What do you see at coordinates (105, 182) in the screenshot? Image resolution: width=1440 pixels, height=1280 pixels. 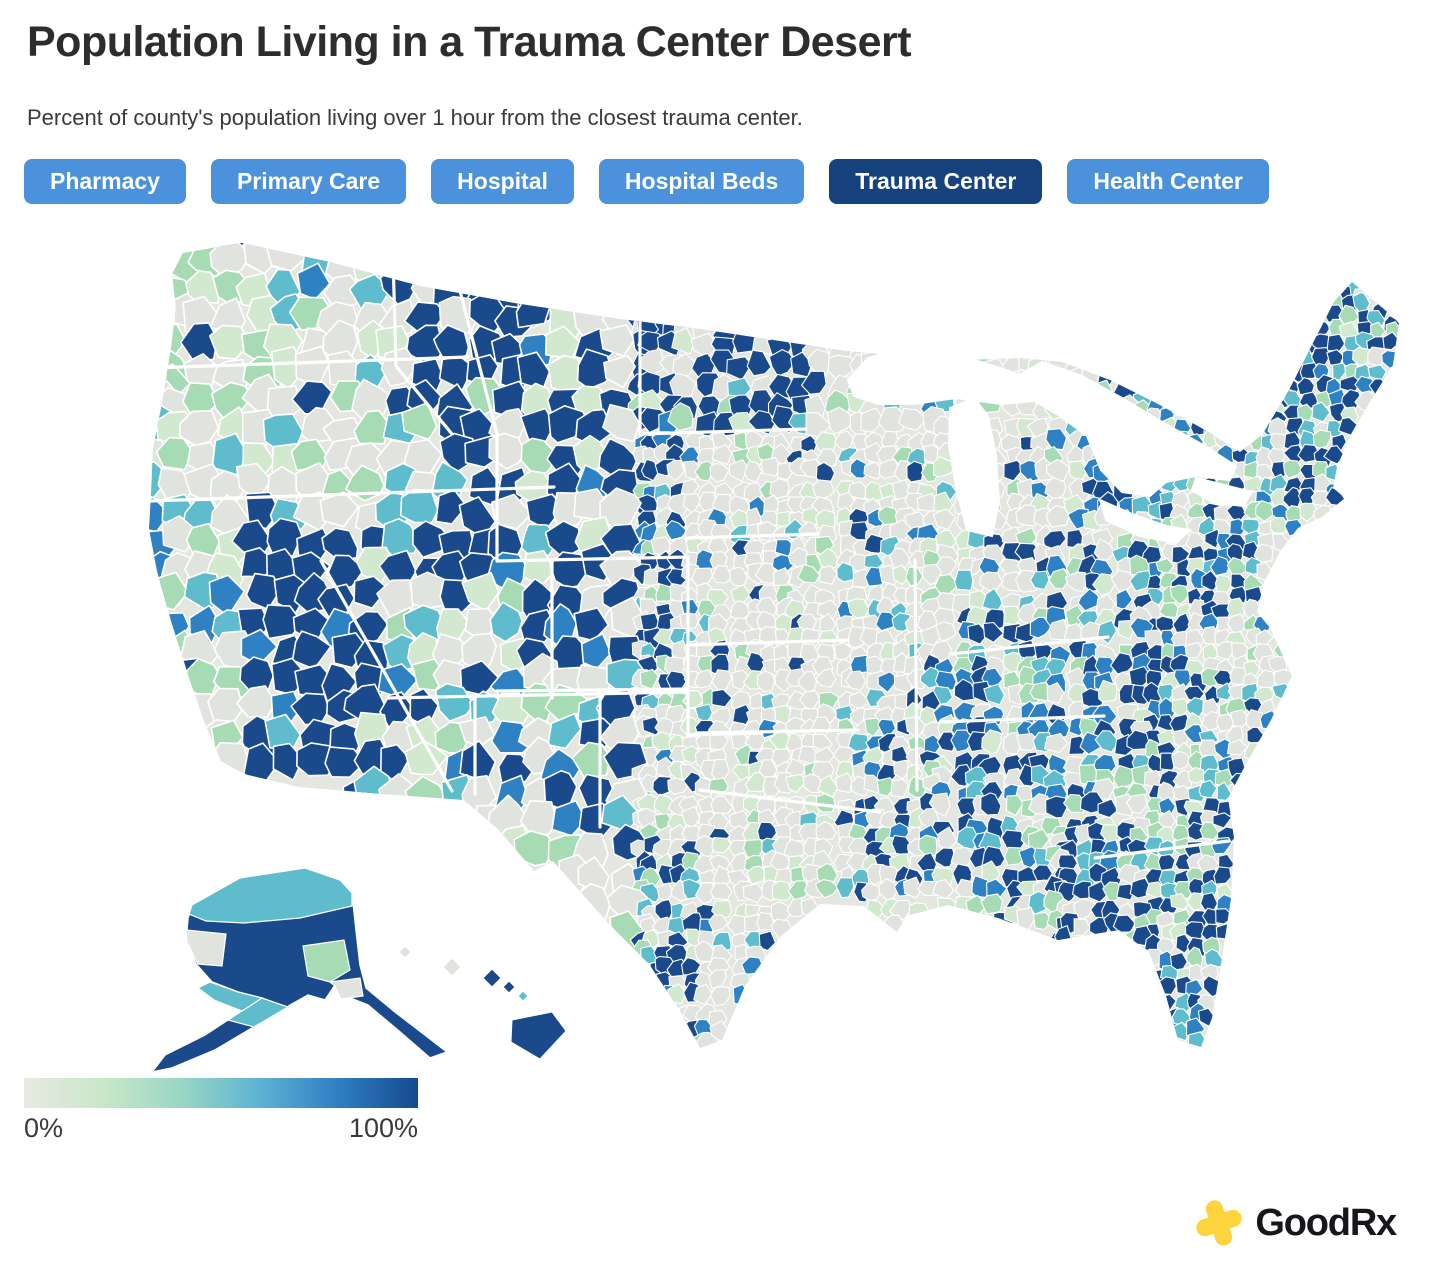 I see `tab-pharmacy: Pharmacy` at bounding box center [105, 182].